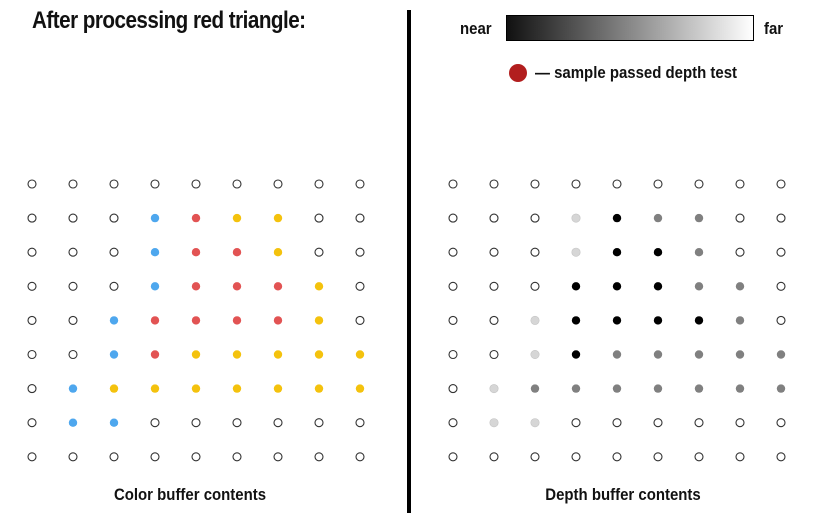  What do you see at coordinates (409, 261) in the screenshot?
I see `panel-divider` at bounding box center [409, 261].